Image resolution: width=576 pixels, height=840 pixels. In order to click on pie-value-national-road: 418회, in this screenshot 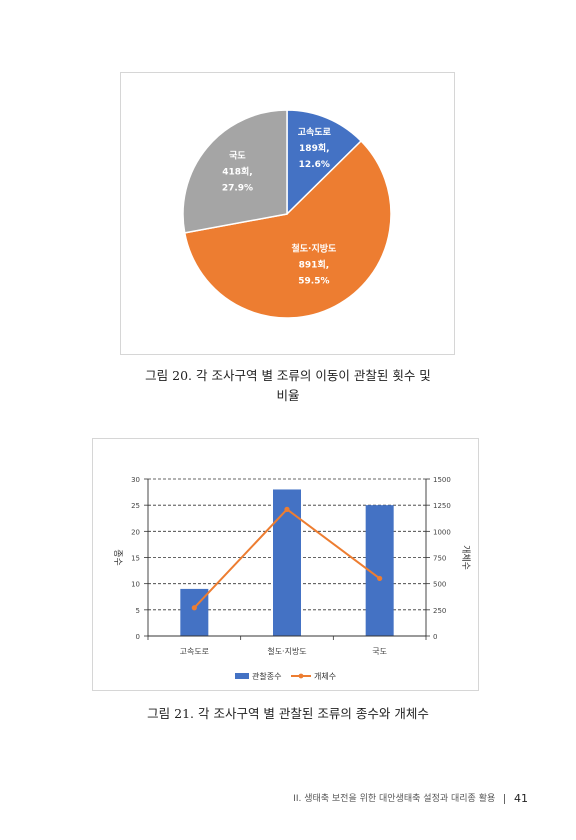, I will do `click(237, 172)`.